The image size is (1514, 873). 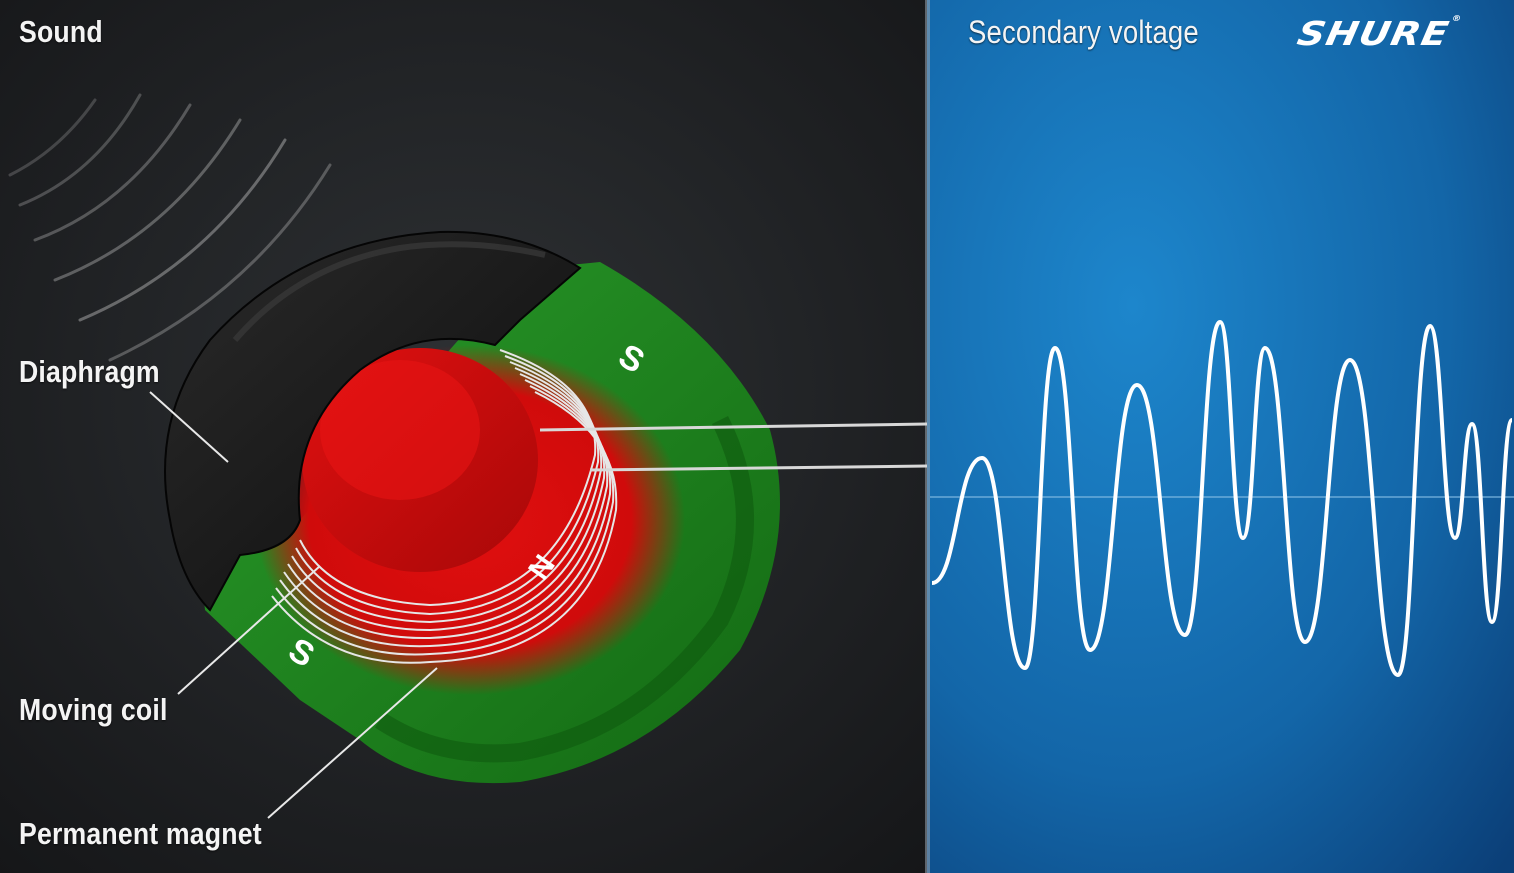 What do you see at coordinates (170, 227) in the screenshot?
I see `sound-waves-icon` at bounding box center [170, 227].